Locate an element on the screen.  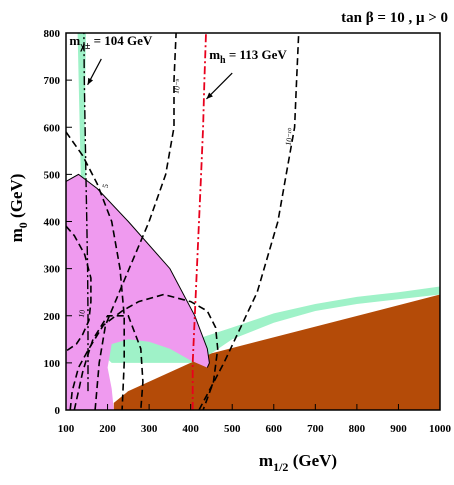
x-tick-label-900: 900 is located at coordinates (398, 429).